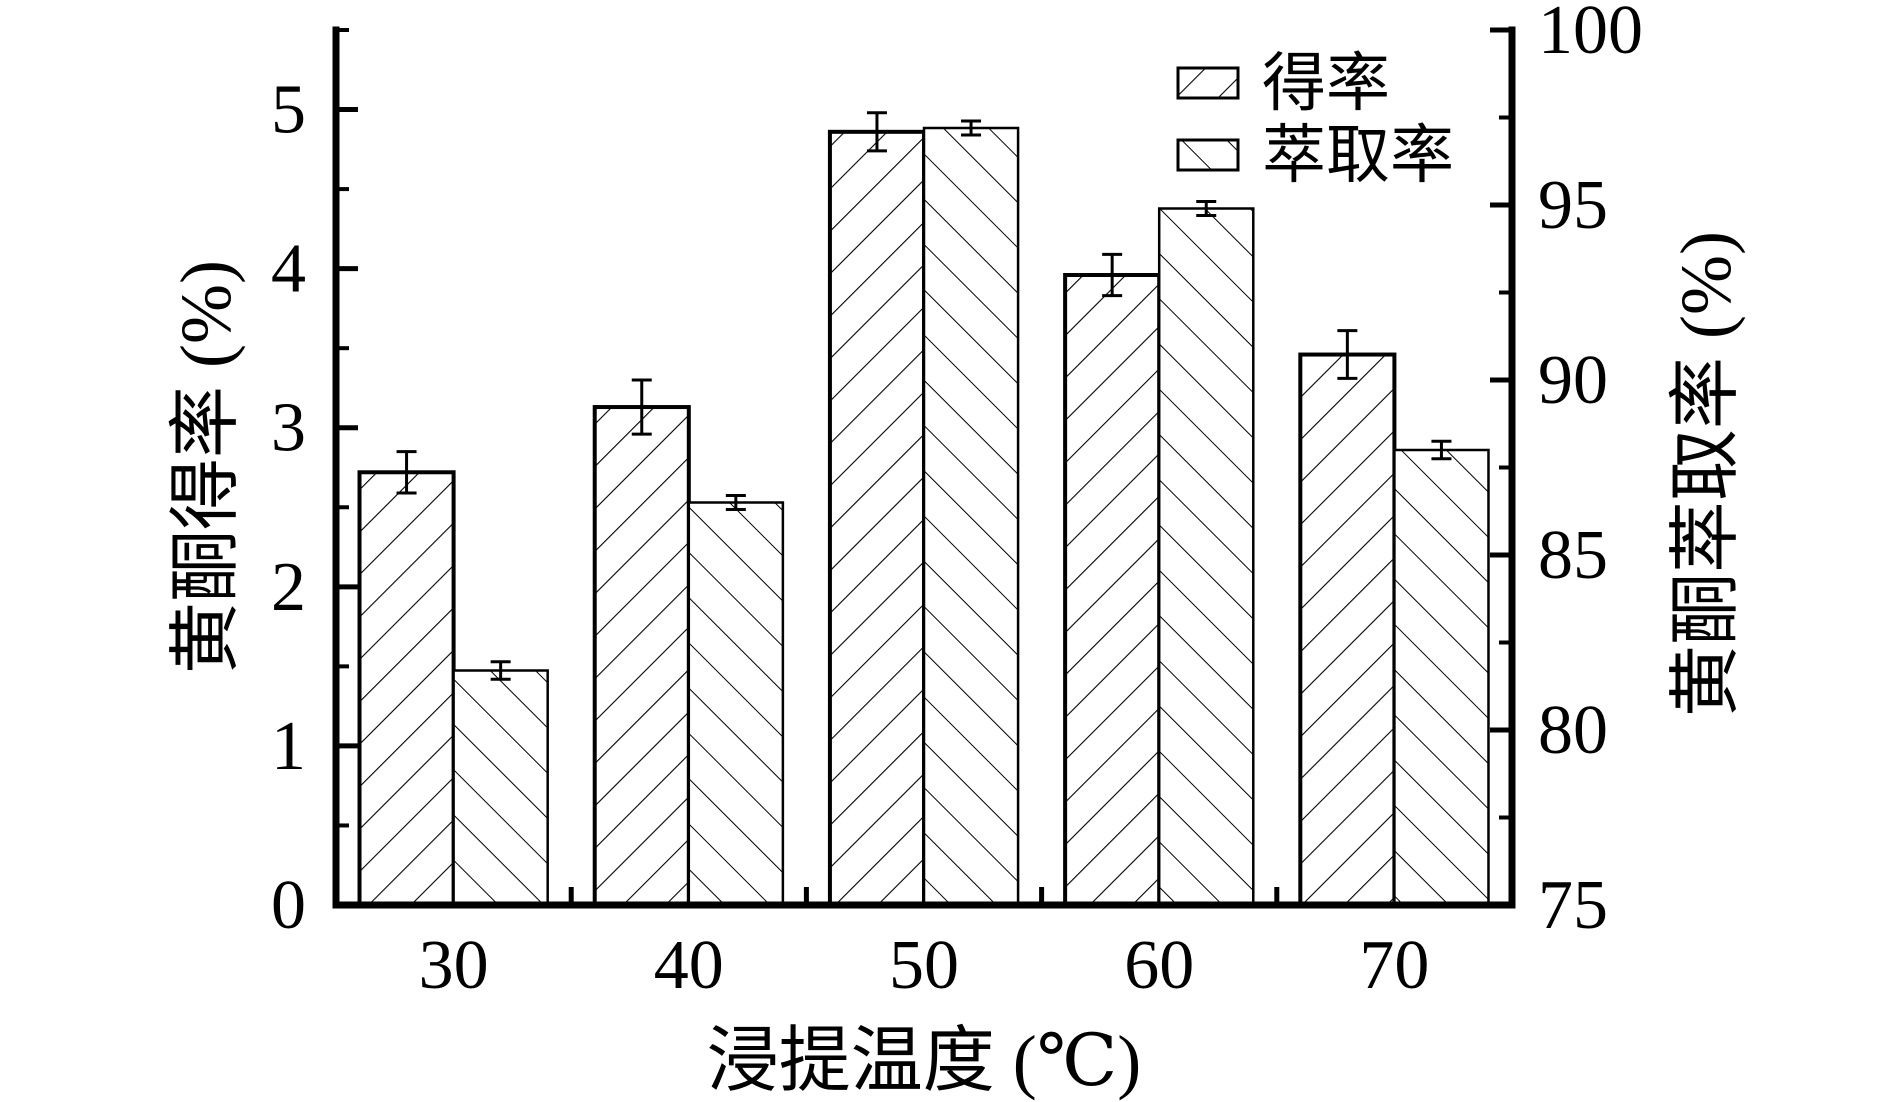 This screenshot has width=1890, height=1102. I want to click on legend-swatch-backward-hatch, so click(1208, 155).